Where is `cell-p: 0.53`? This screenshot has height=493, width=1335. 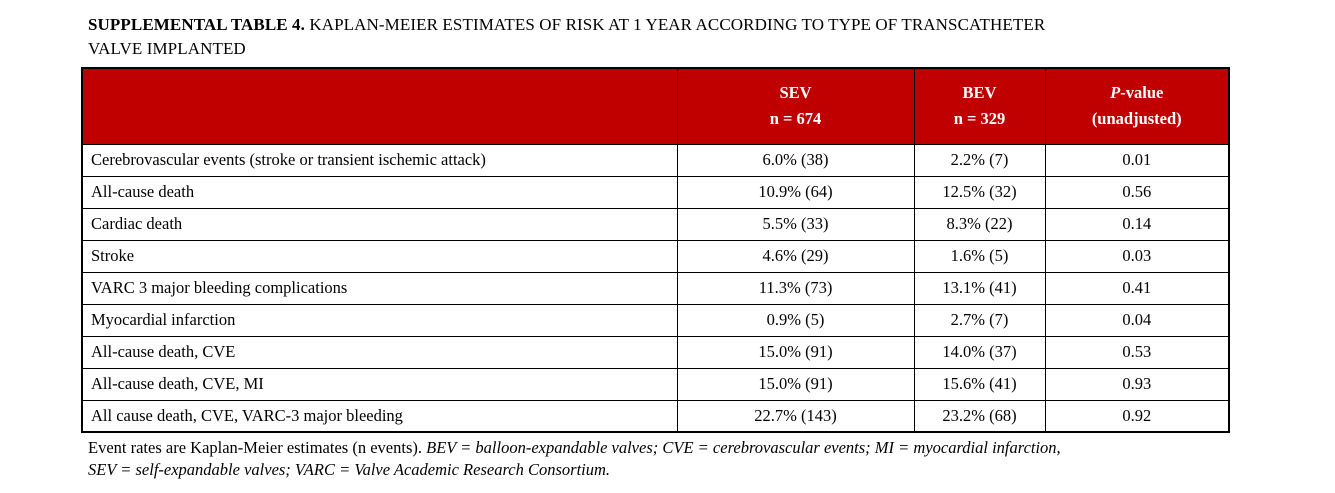
cell-p: 0.53 is located at coordinates (1137, 352).